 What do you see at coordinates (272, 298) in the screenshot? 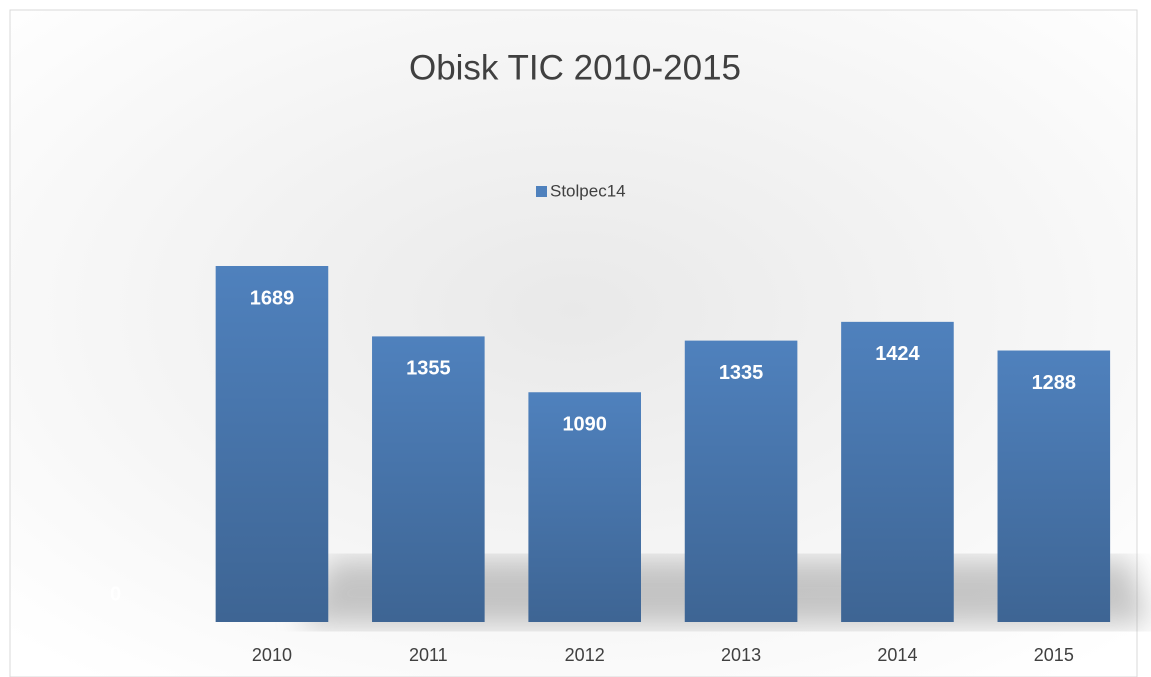
I see `data-label: 1689` at bounding box center [272, 298].